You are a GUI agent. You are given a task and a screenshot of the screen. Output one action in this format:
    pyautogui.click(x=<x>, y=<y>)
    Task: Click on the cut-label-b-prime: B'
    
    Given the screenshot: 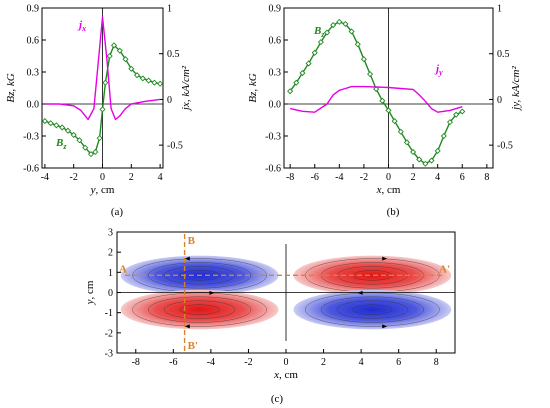 What is the action you would take?
    pyautogui.click(x=193, y=346)
    